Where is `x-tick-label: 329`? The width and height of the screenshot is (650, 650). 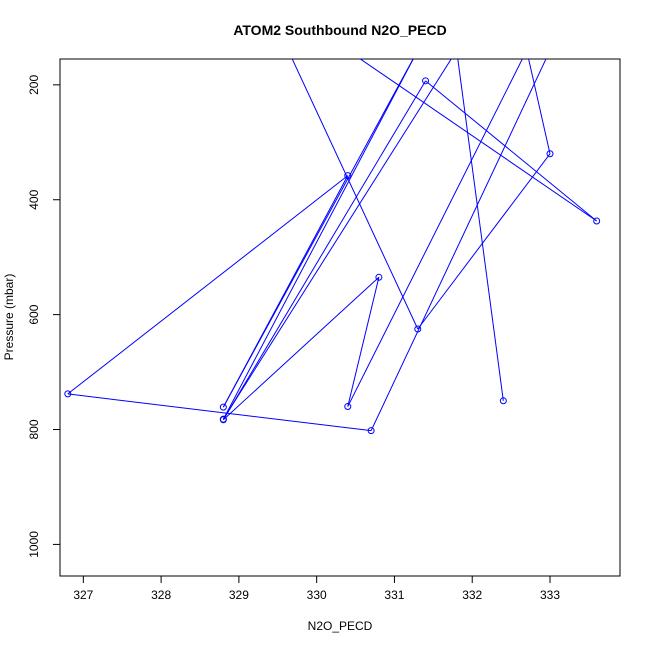 x-tick-label: 329 is located at coordinates (239, 595).